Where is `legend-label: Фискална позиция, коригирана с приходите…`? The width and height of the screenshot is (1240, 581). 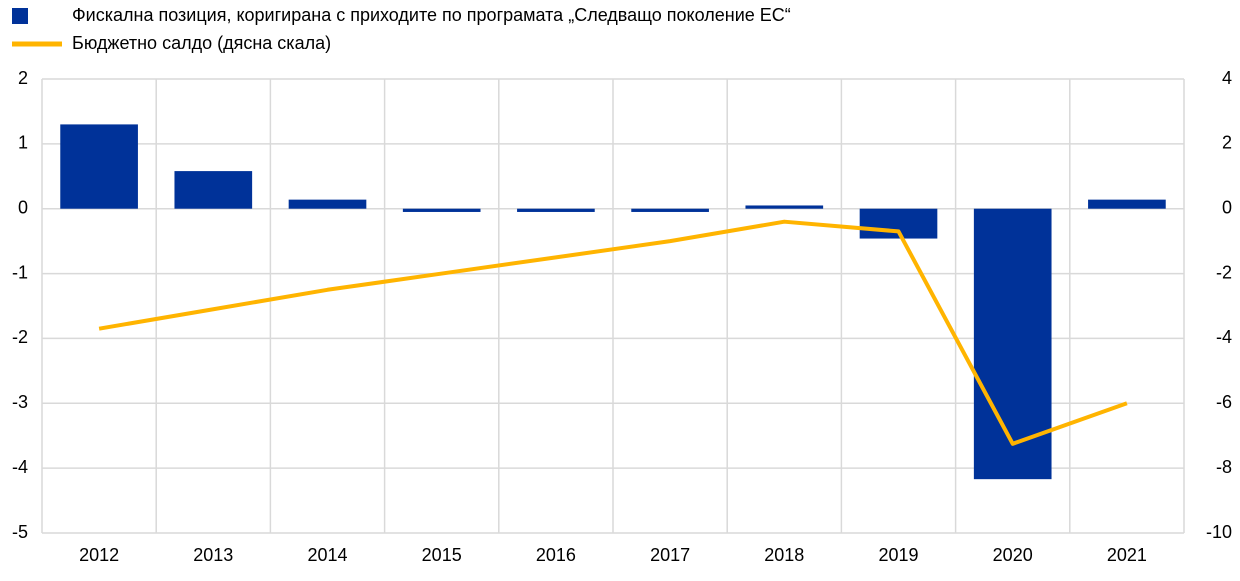
legend-label: Фискална позиция, коригирана с приходите… is located at coordinates (431, 15).